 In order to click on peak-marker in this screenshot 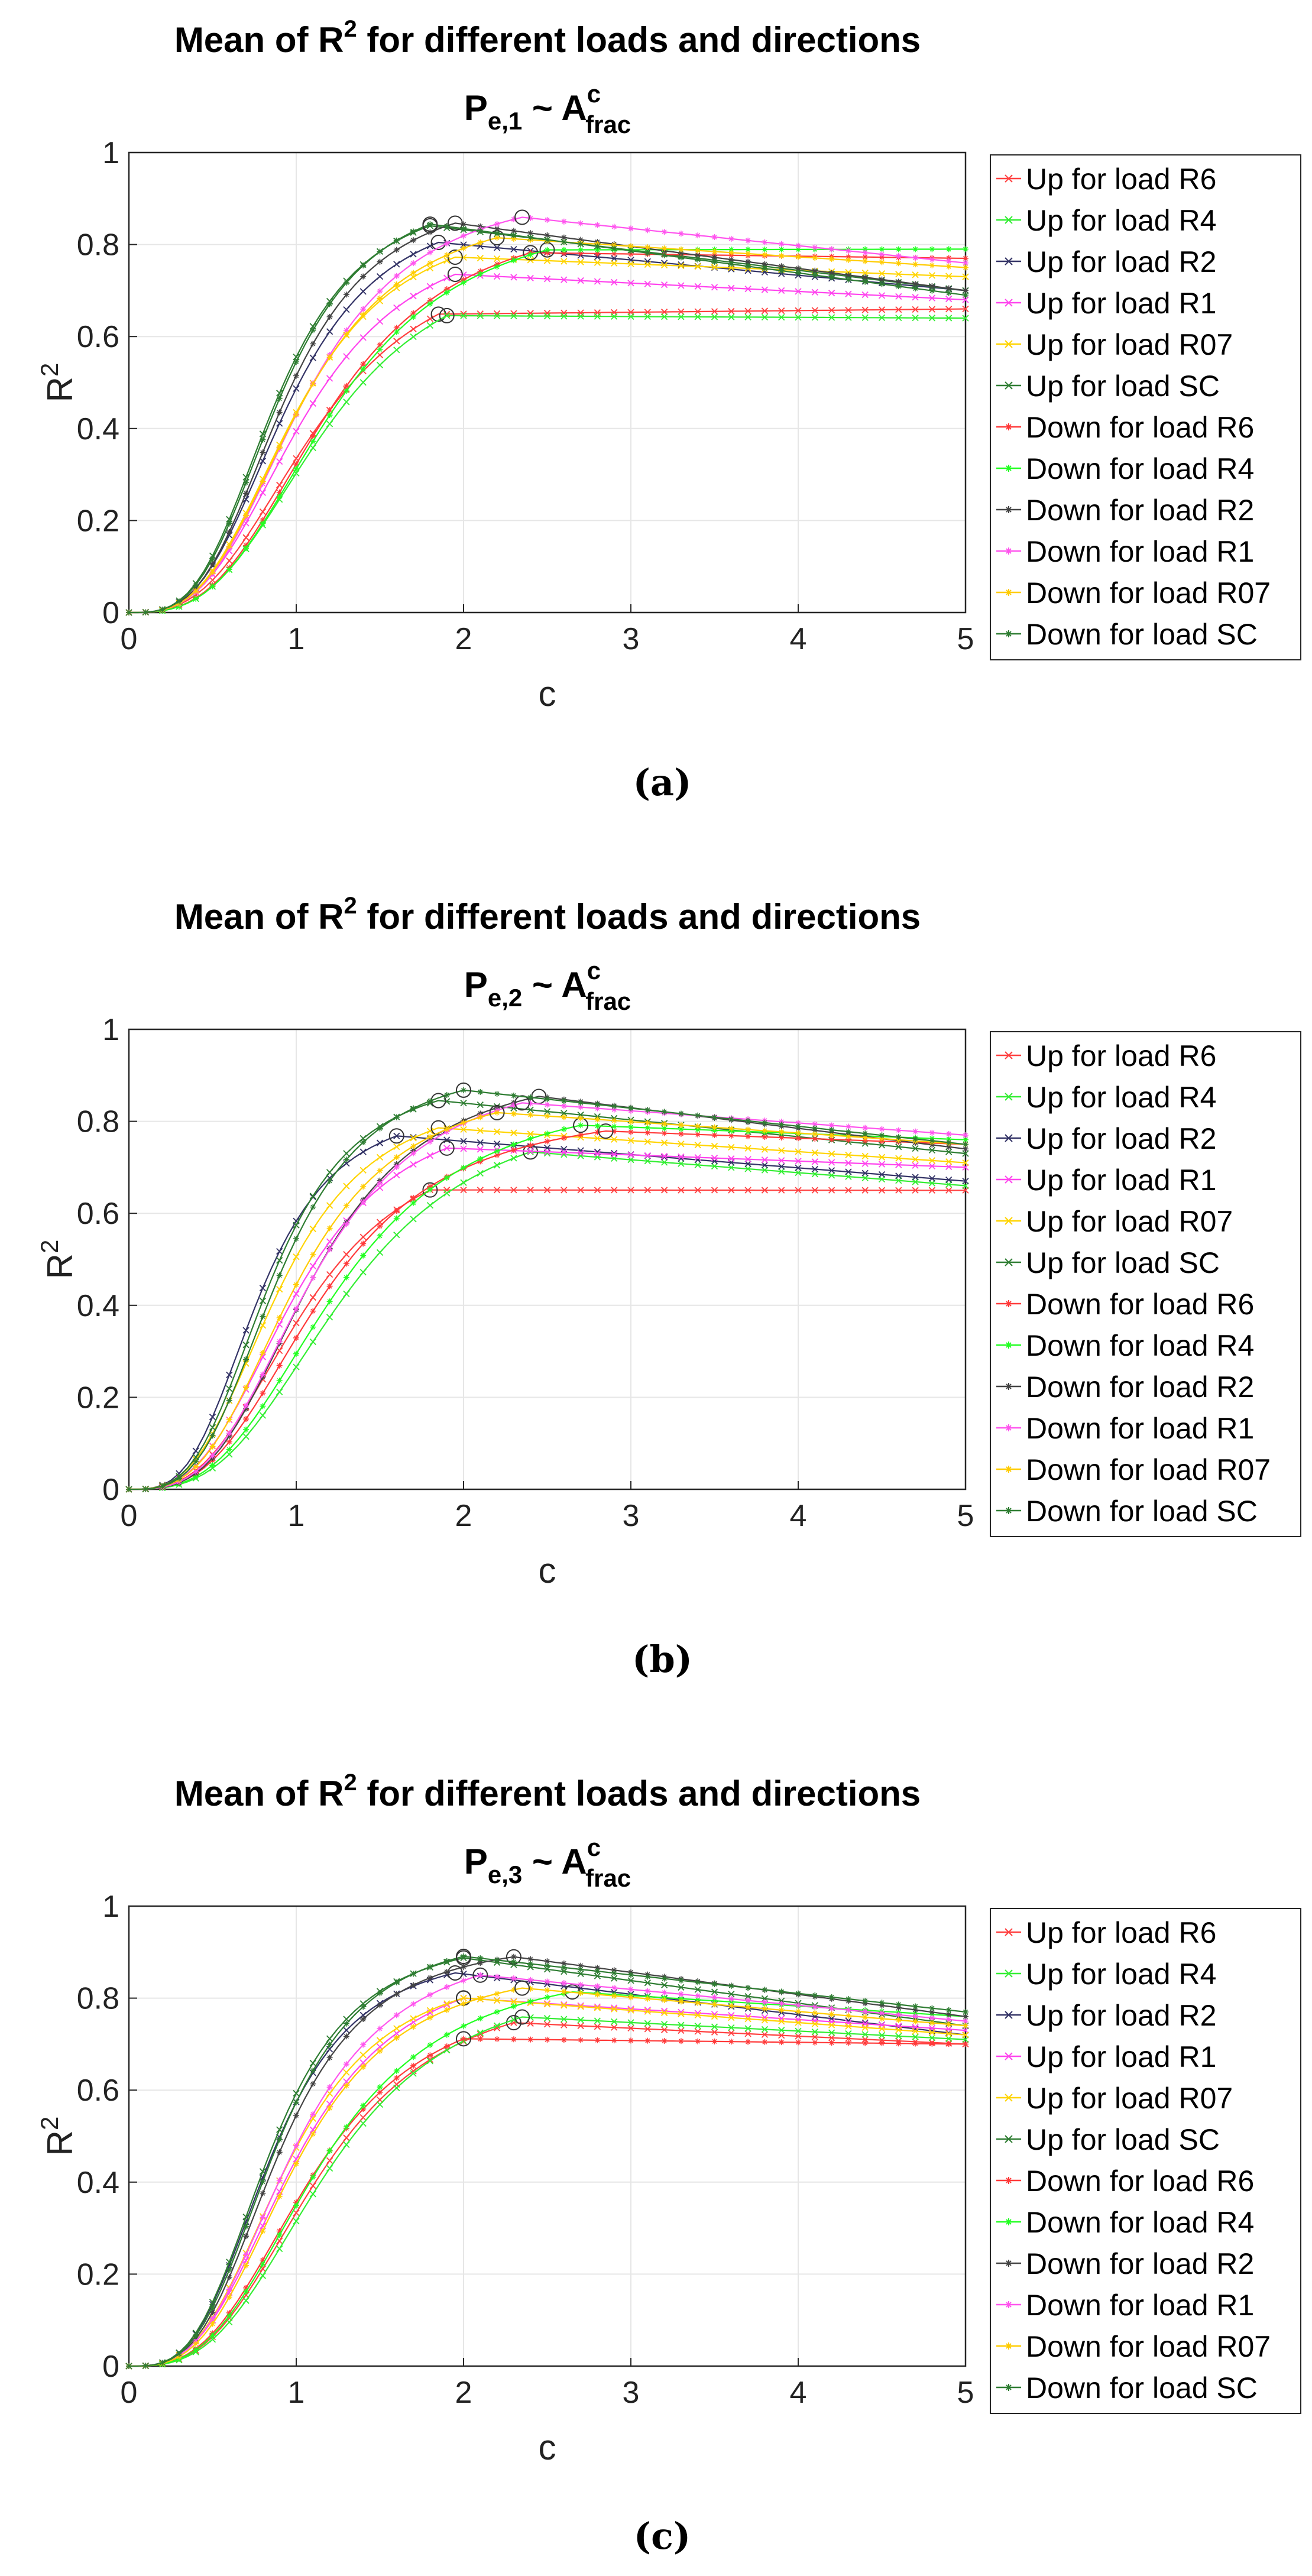, I will do `click(447, 315)`.